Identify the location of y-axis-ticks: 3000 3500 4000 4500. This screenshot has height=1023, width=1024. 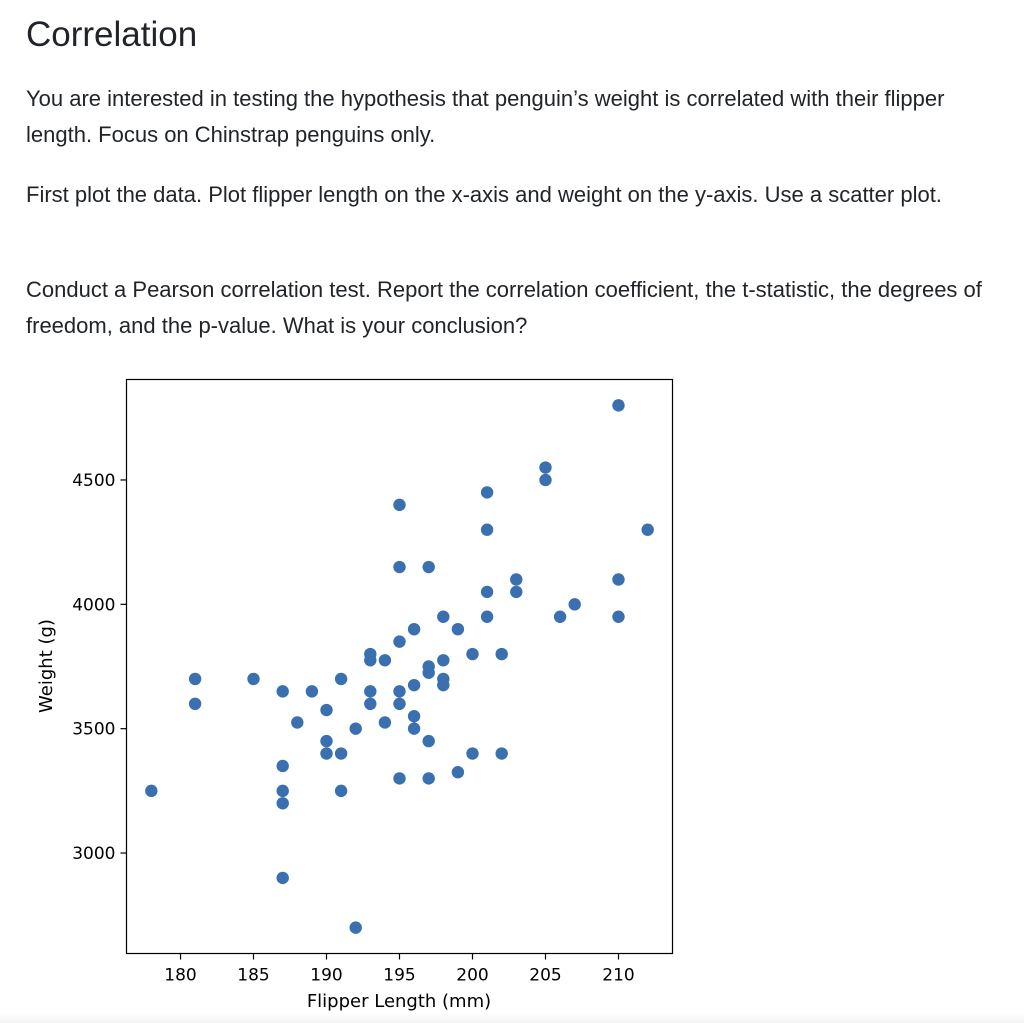
(99, 667).